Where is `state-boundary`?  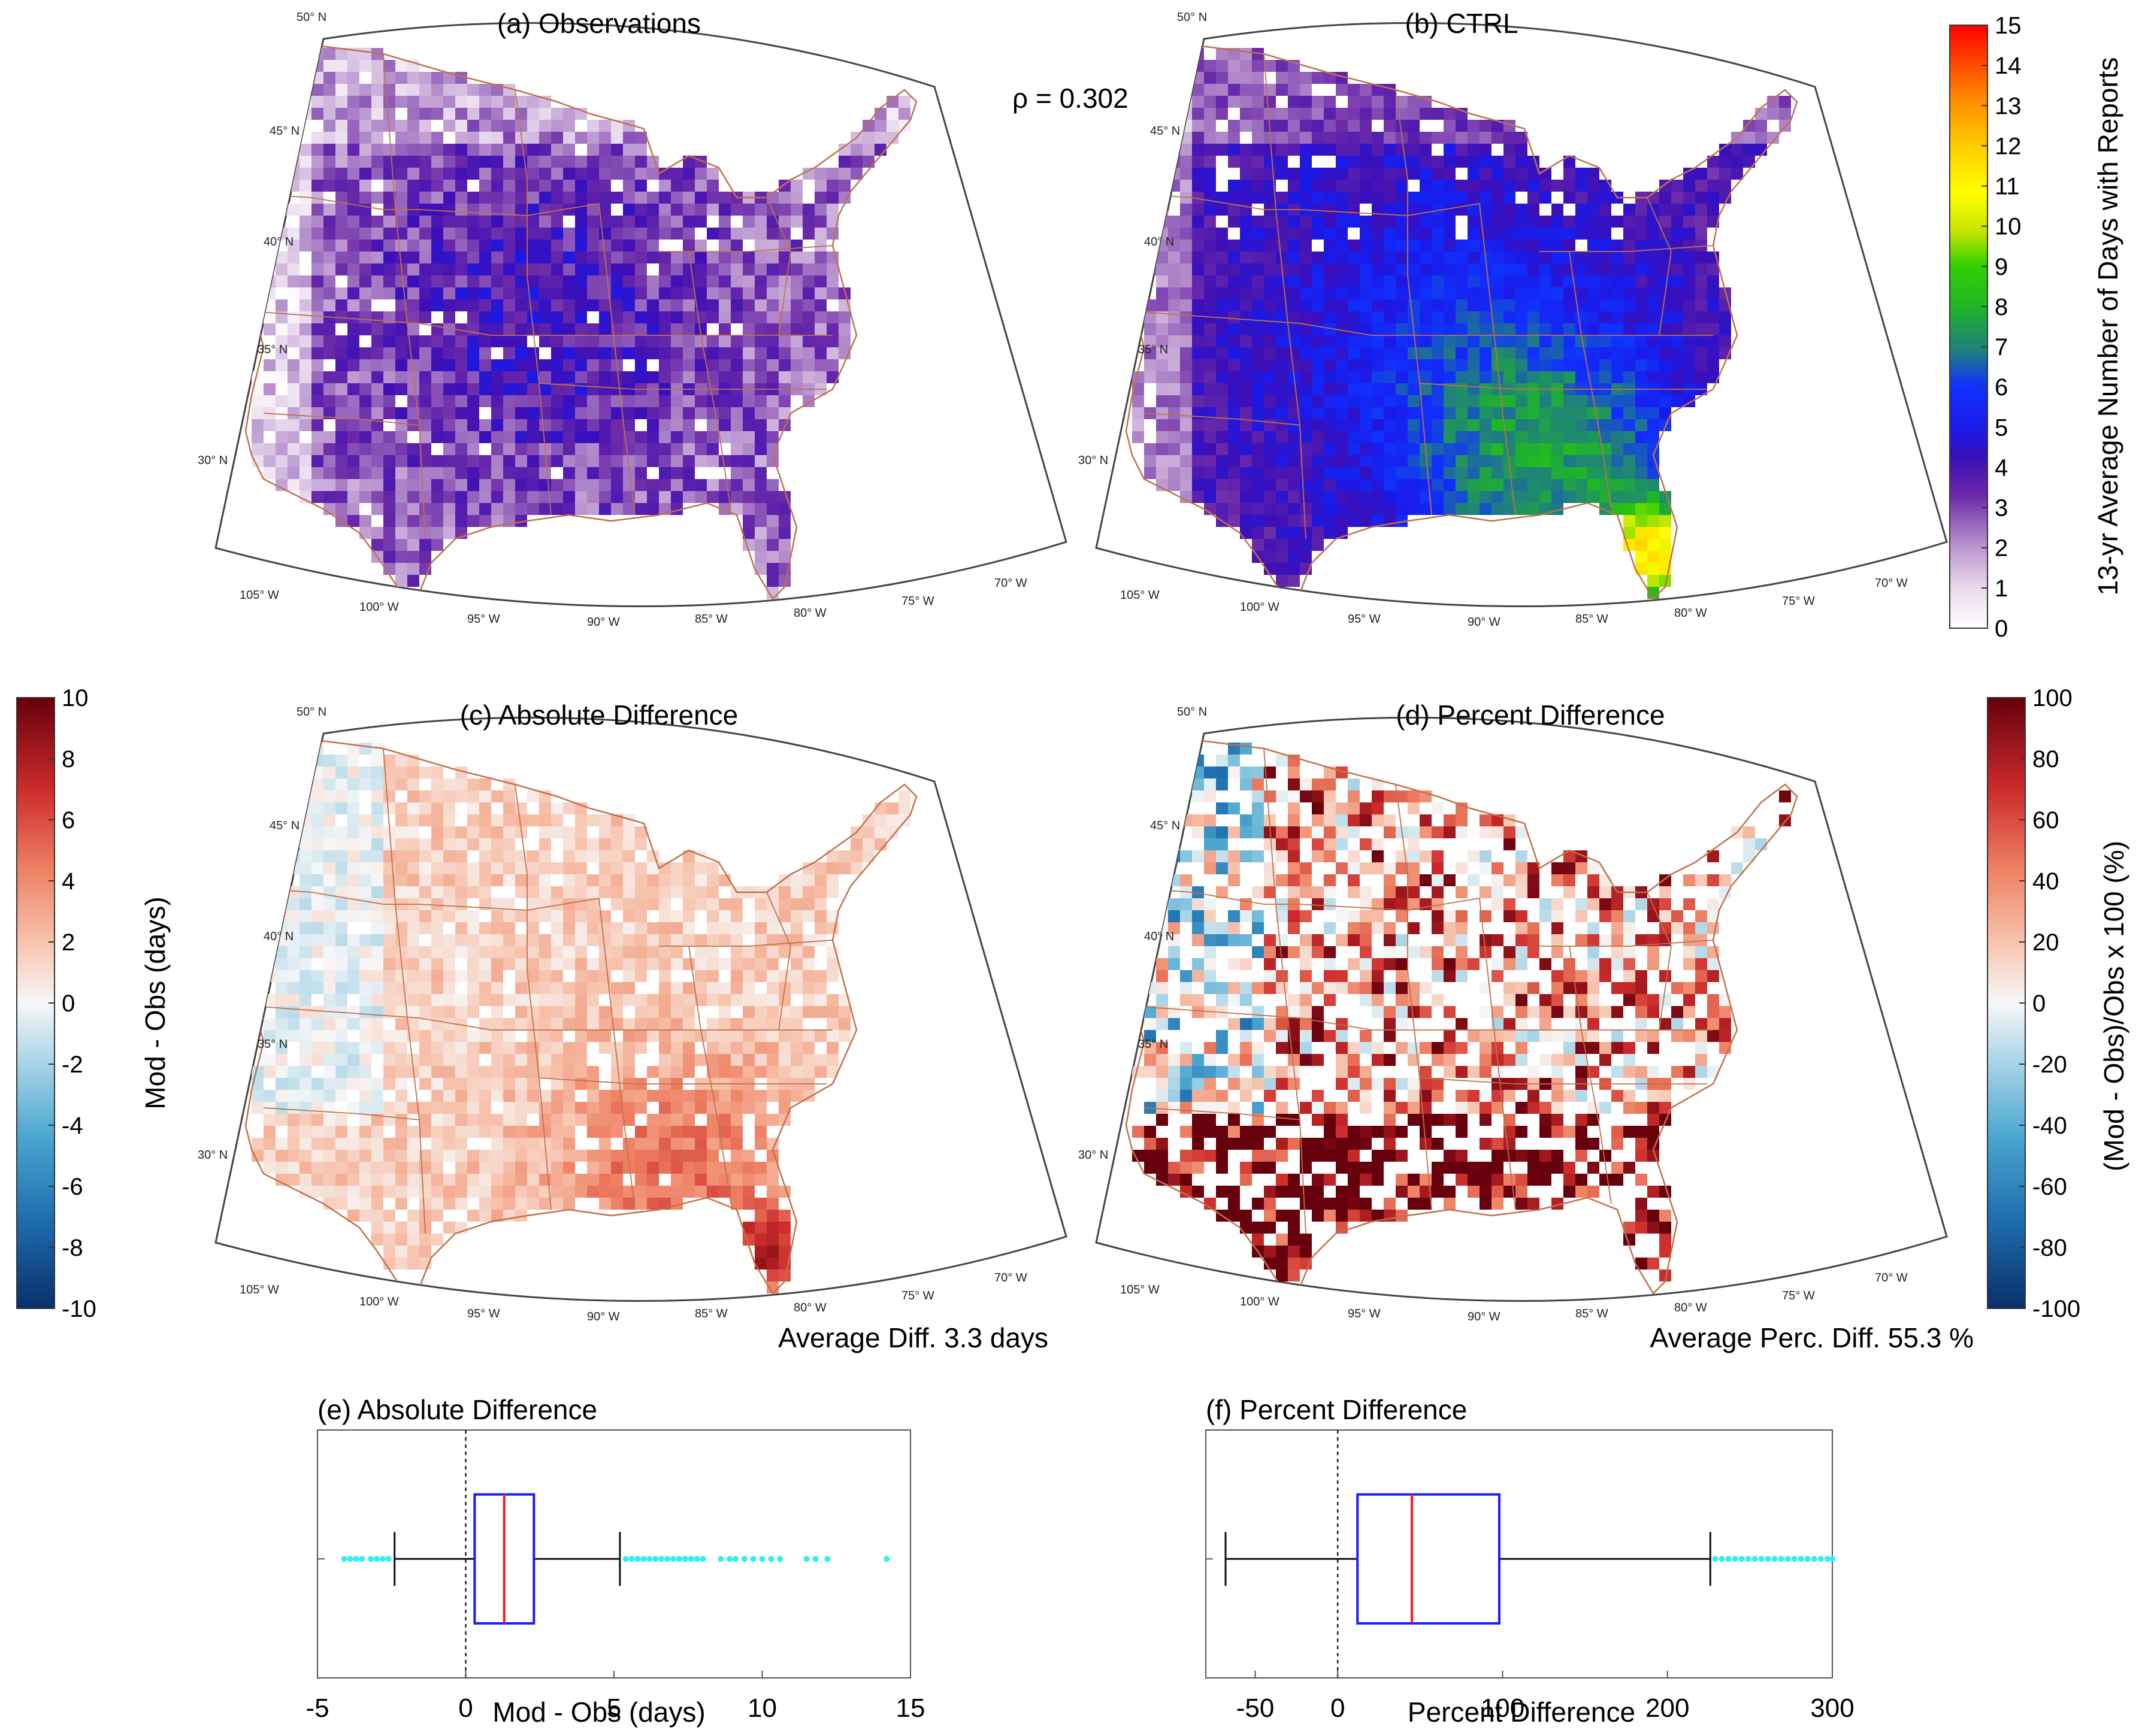
state-boundary is located at coordinates (682, 1080).